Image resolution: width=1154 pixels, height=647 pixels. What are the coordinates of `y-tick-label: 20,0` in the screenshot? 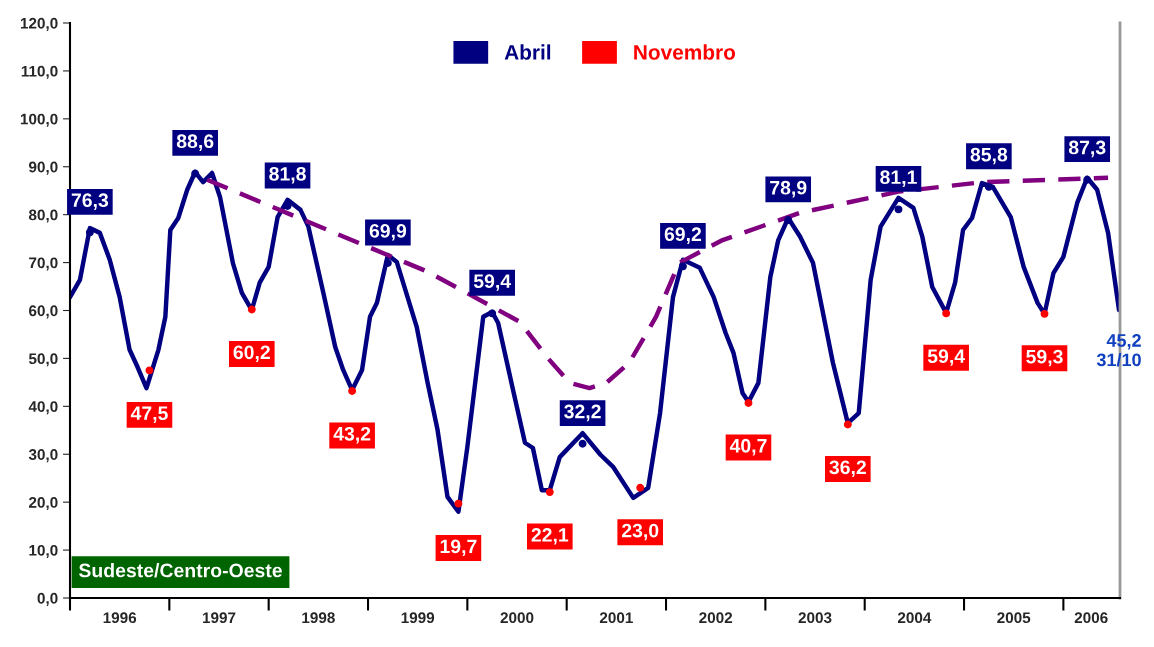 It's located at (43, 504).